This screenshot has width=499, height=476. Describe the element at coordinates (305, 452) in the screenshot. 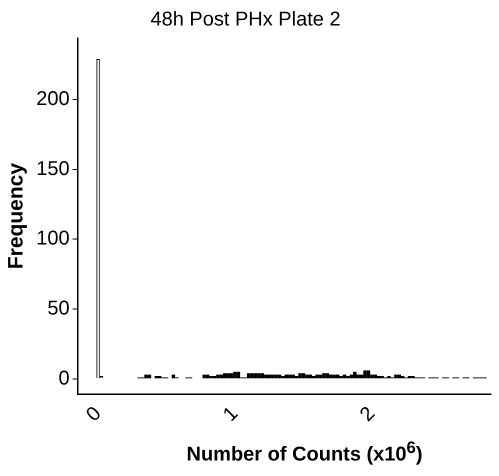

I see `x-axis-title: Number of Counts (x10$^{6}$)` at that location.